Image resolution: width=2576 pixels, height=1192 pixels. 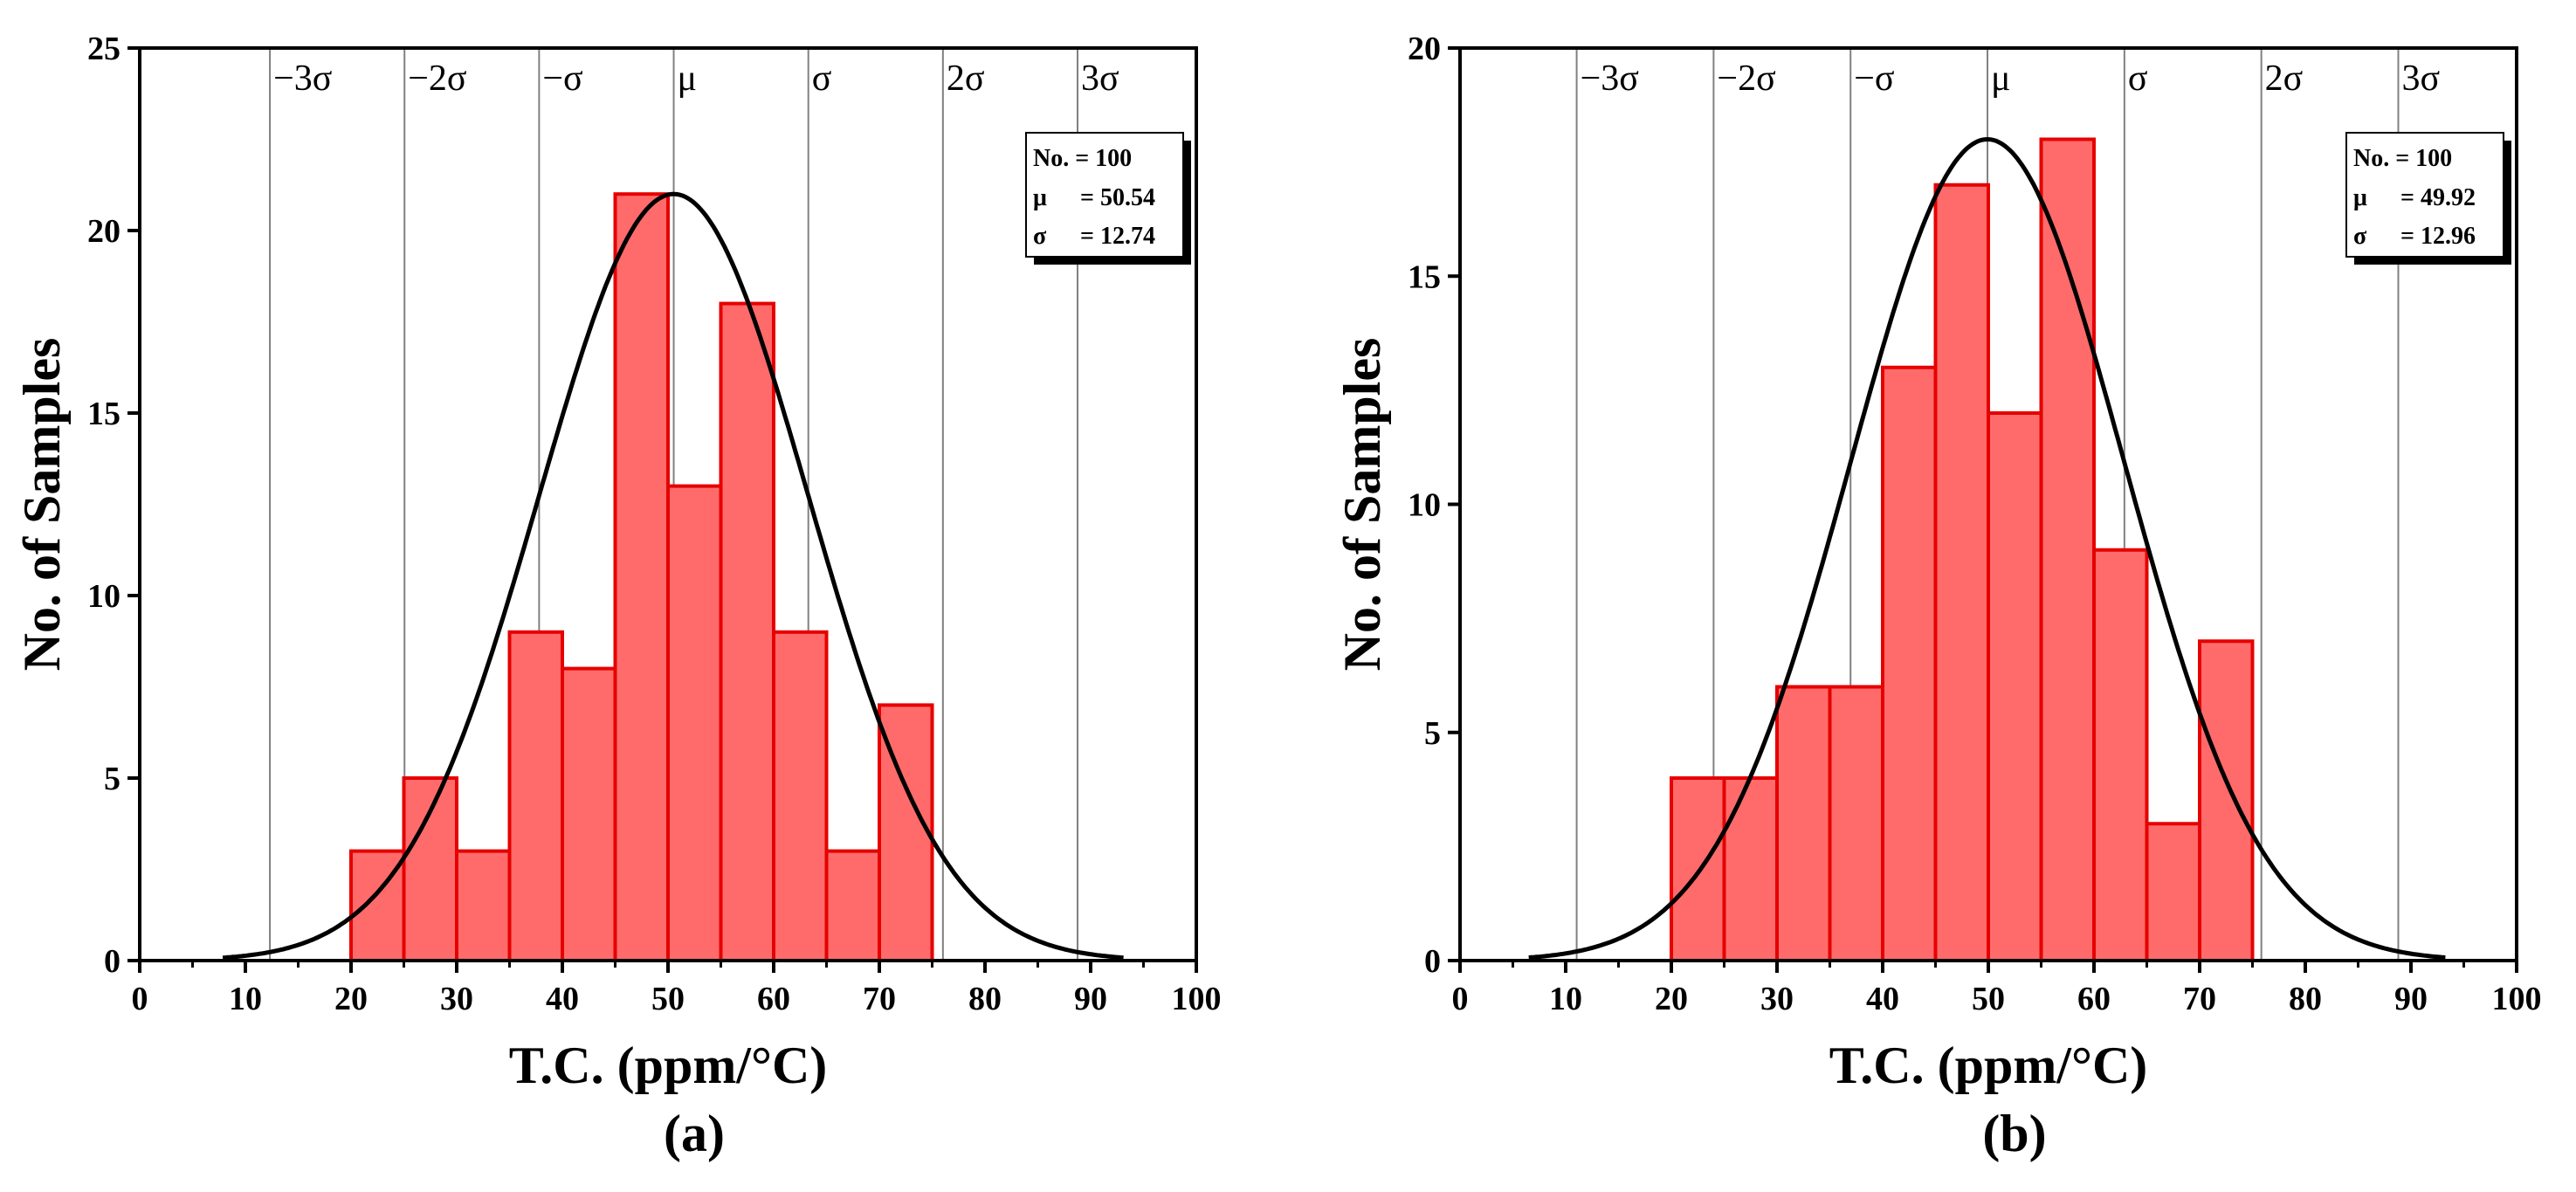 I want to click on y-tick-label: 25, so click(x=104, y=49).